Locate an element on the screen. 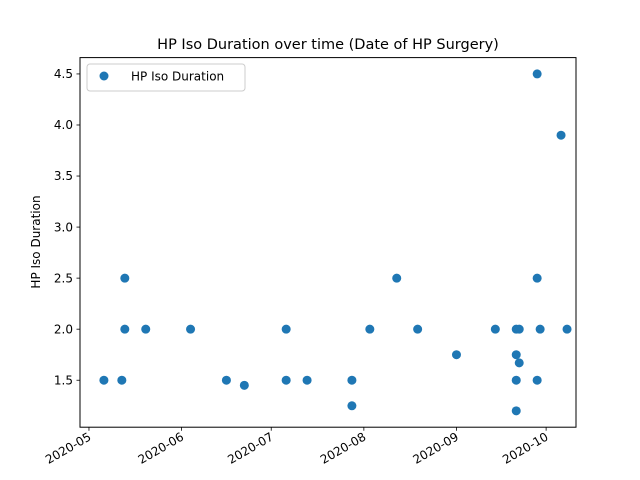  y-axis: 1.5 2.0 2.5 3.0 3.5 4.0 4.5 is located at coordinates (67, 227).